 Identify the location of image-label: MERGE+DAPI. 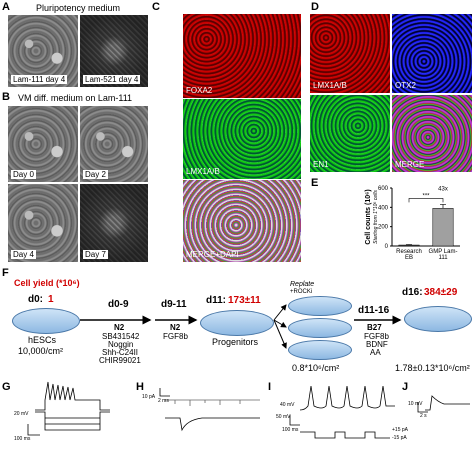
(212, 254).